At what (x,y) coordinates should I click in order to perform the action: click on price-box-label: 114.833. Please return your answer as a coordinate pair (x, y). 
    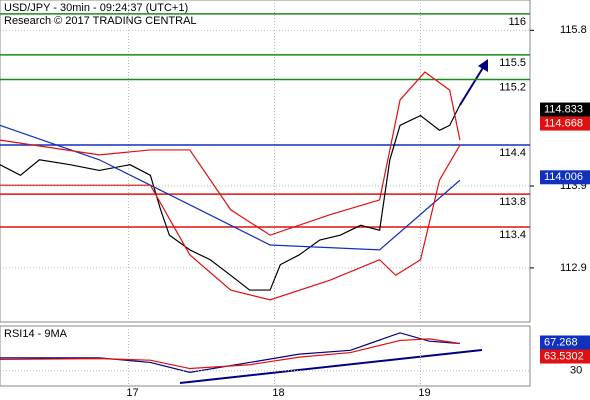
    Looking at the image, I should click on (563, 109).